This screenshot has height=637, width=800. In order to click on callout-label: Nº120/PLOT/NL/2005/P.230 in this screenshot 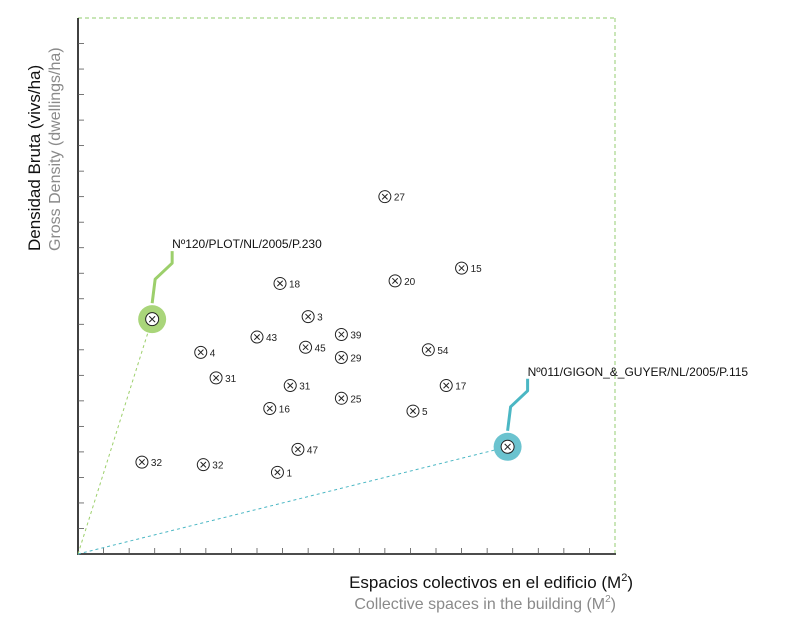, I will do `click(247, 244)`.